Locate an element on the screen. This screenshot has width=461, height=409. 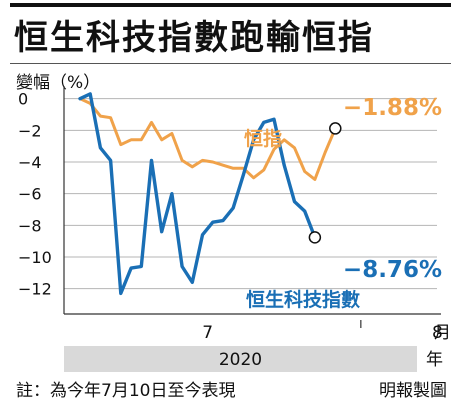
end-point-marker-hstech is located at coordinates (315, 237).